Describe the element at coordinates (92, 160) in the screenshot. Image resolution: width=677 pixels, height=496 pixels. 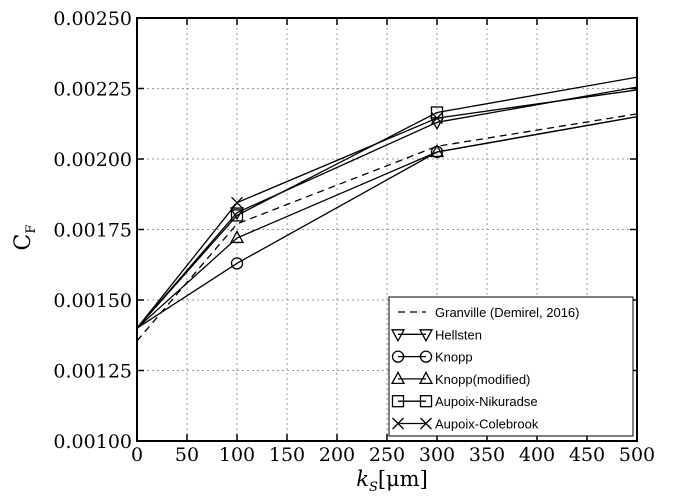
I see `y-tick-label: 0.00200` at that location.